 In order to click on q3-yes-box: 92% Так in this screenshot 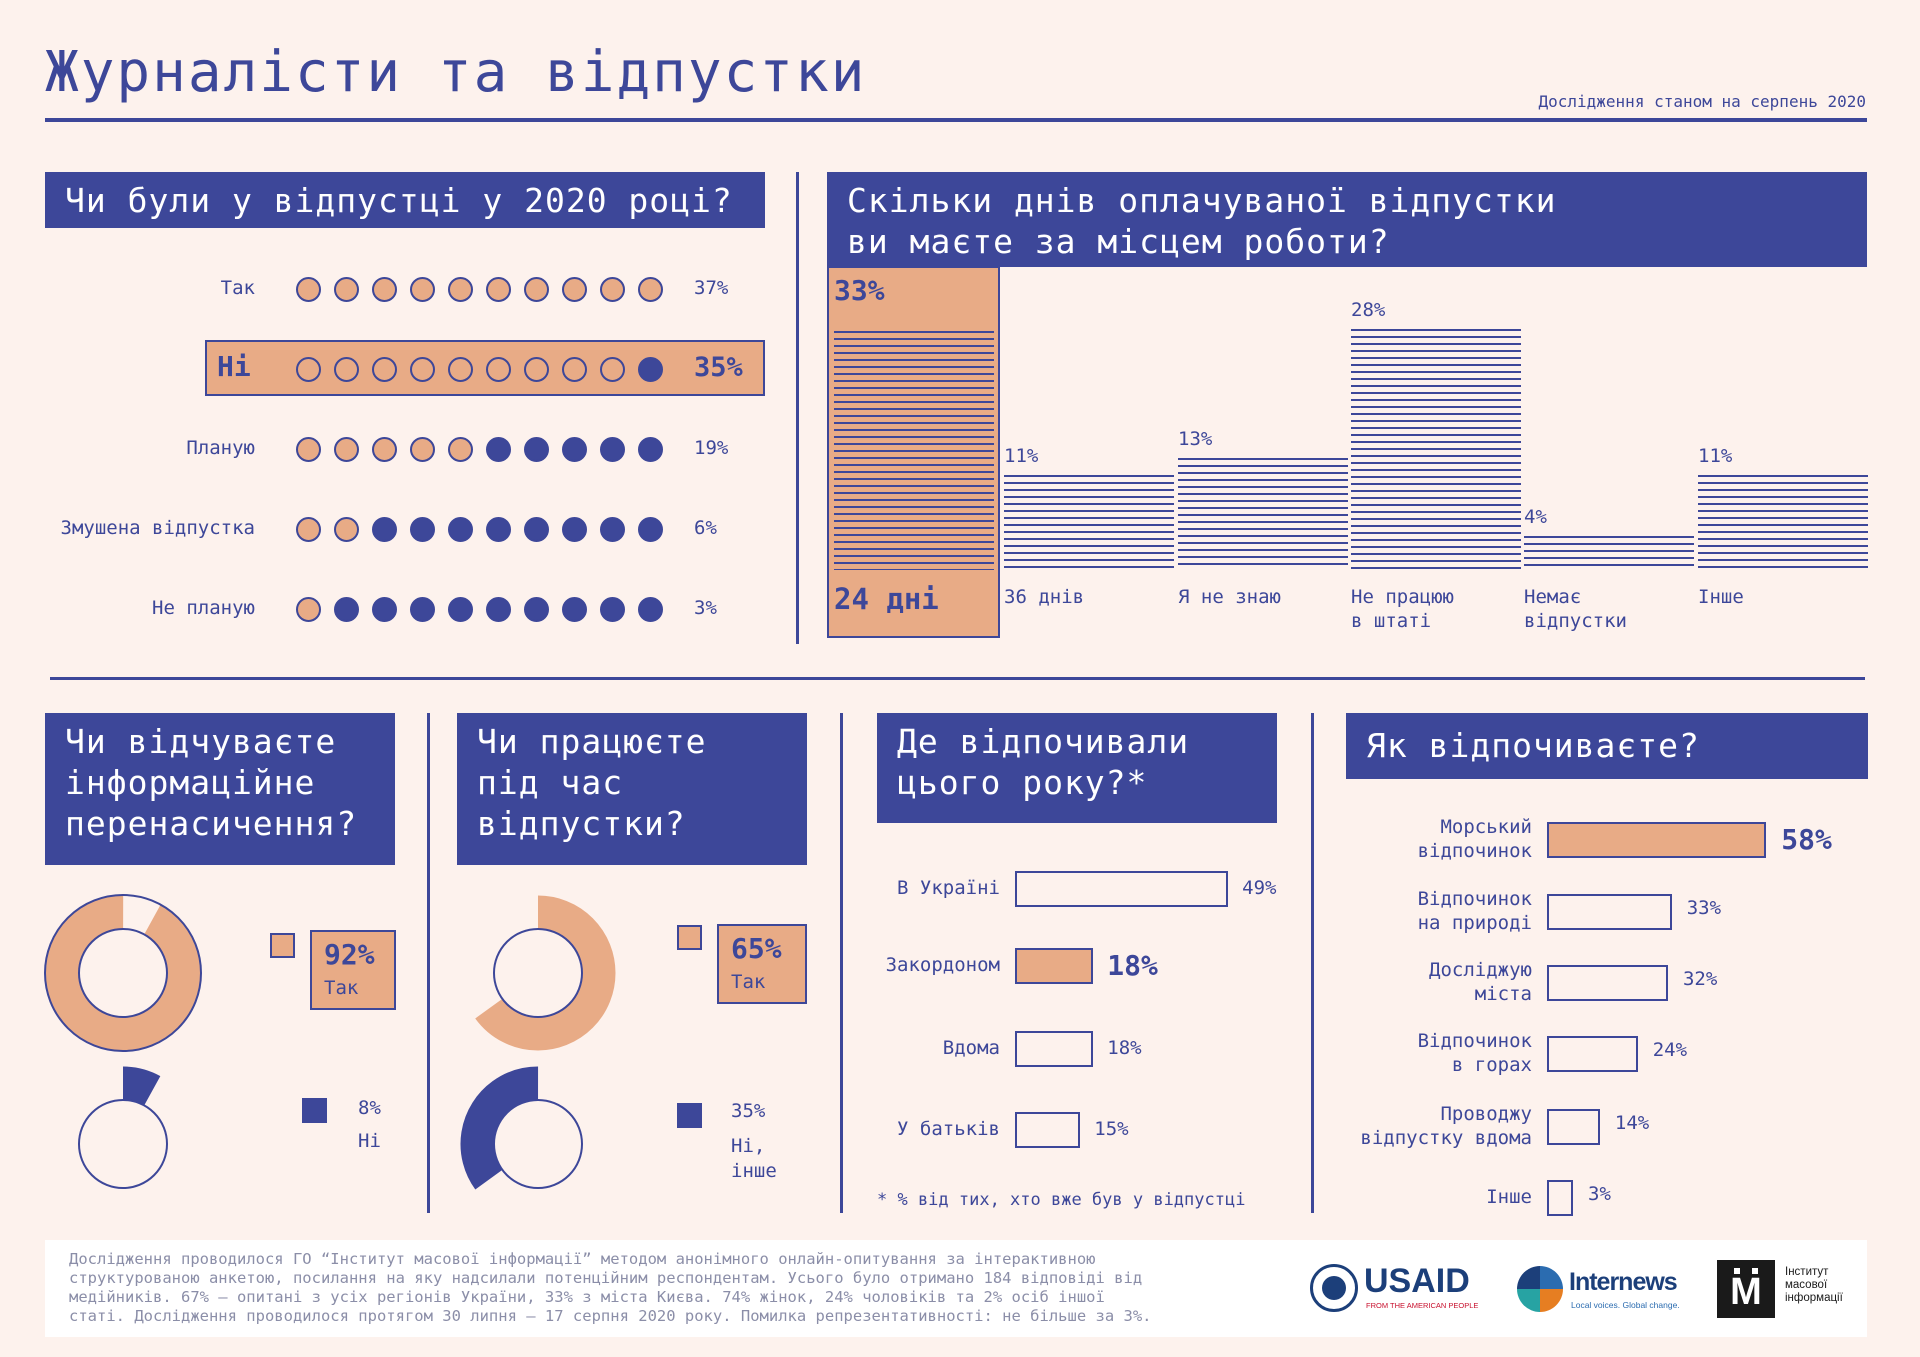, I will do `click(353, 970)`.